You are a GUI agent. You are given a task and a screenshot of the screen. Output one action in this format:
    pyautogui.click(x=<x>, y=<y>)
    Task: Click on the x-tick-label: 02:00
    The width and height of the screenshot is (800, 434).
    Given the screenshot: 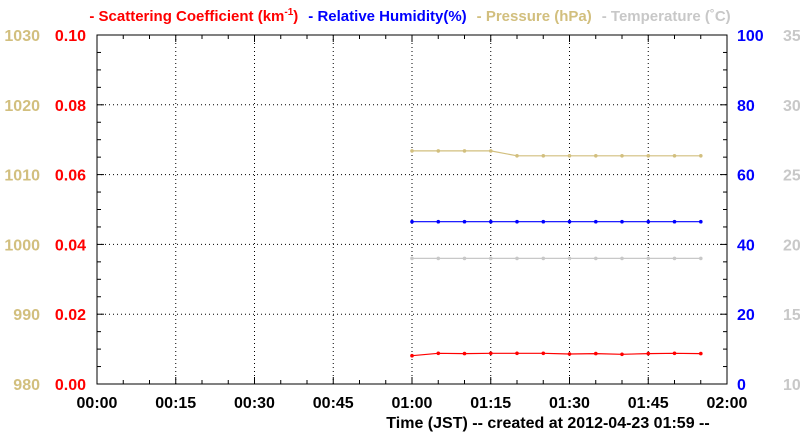 What is the action you would take?
    pyautogui.click(x=727, y=403)
    